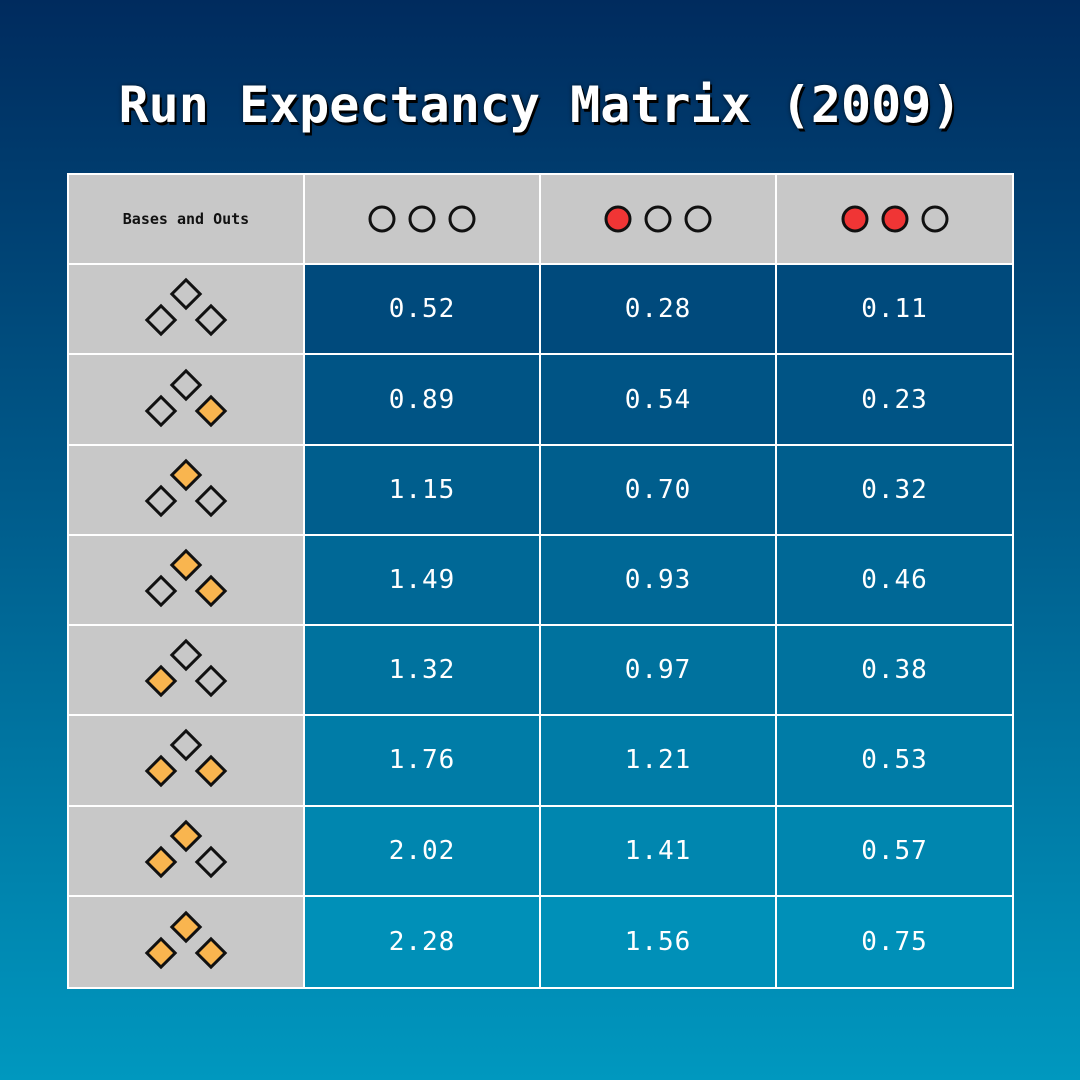  I want to click on run-expectancy-value: 1.21, so click(658, 760).